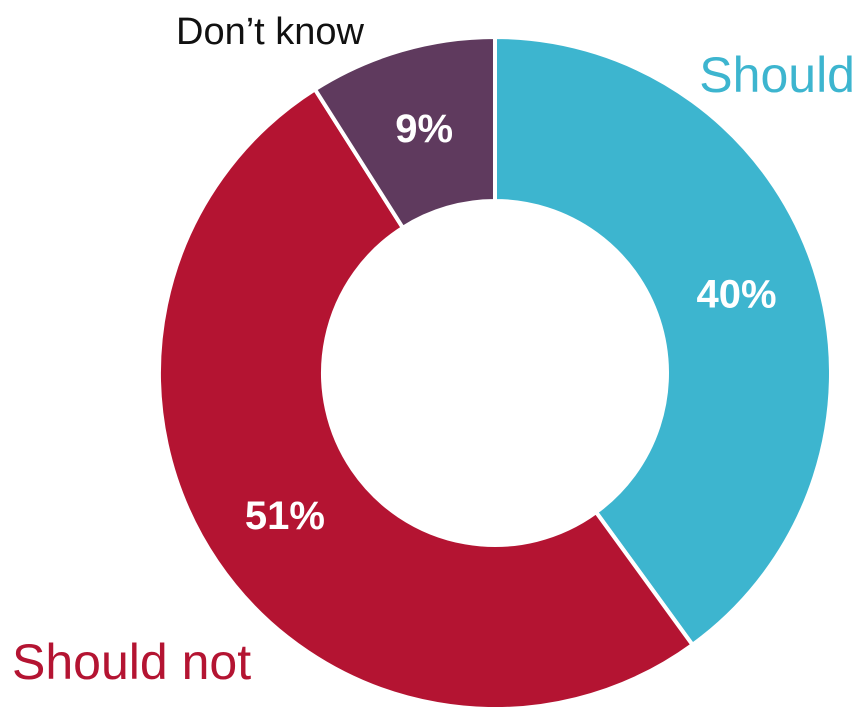  Describe the element at coordinates (132, 662) in the screenshot. I see `label-should-not: Should not` at that location.